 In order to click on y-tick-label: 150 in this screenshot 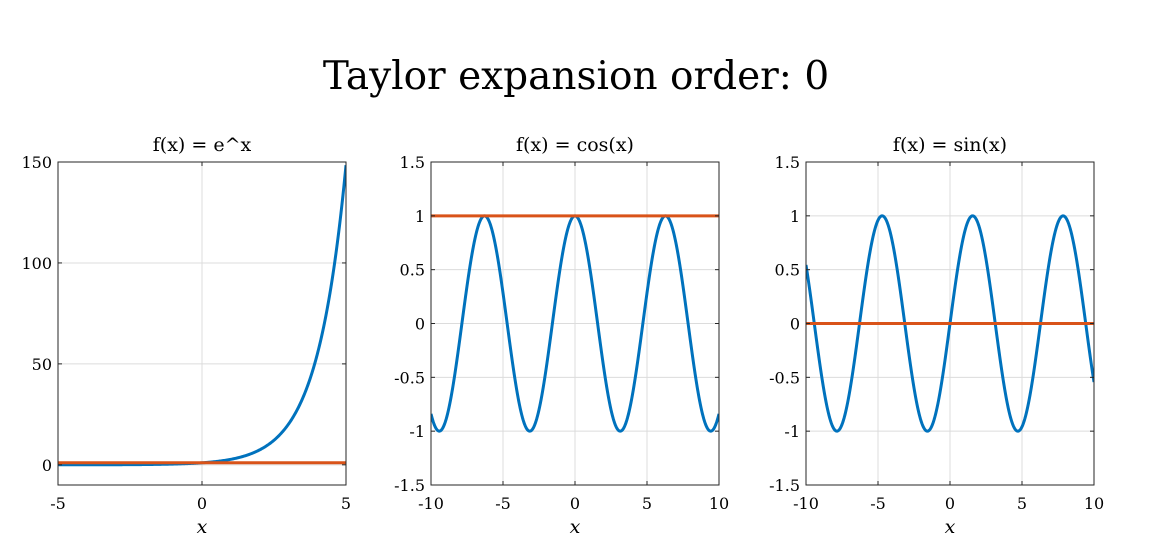, I will do `click(36, 162)`.